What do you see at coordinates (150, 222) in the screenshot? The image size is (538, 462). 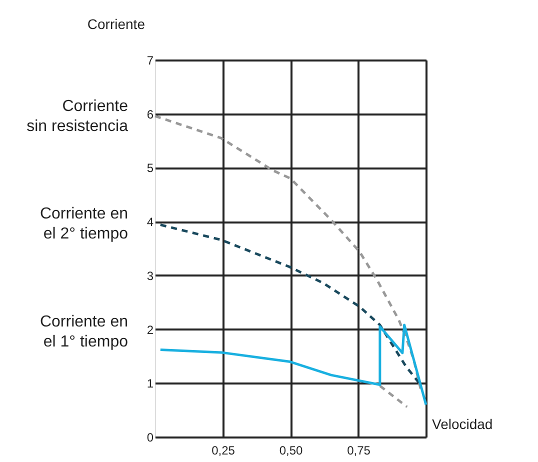 I see `y-tick-label: 4` at bounding box center [150, 222].